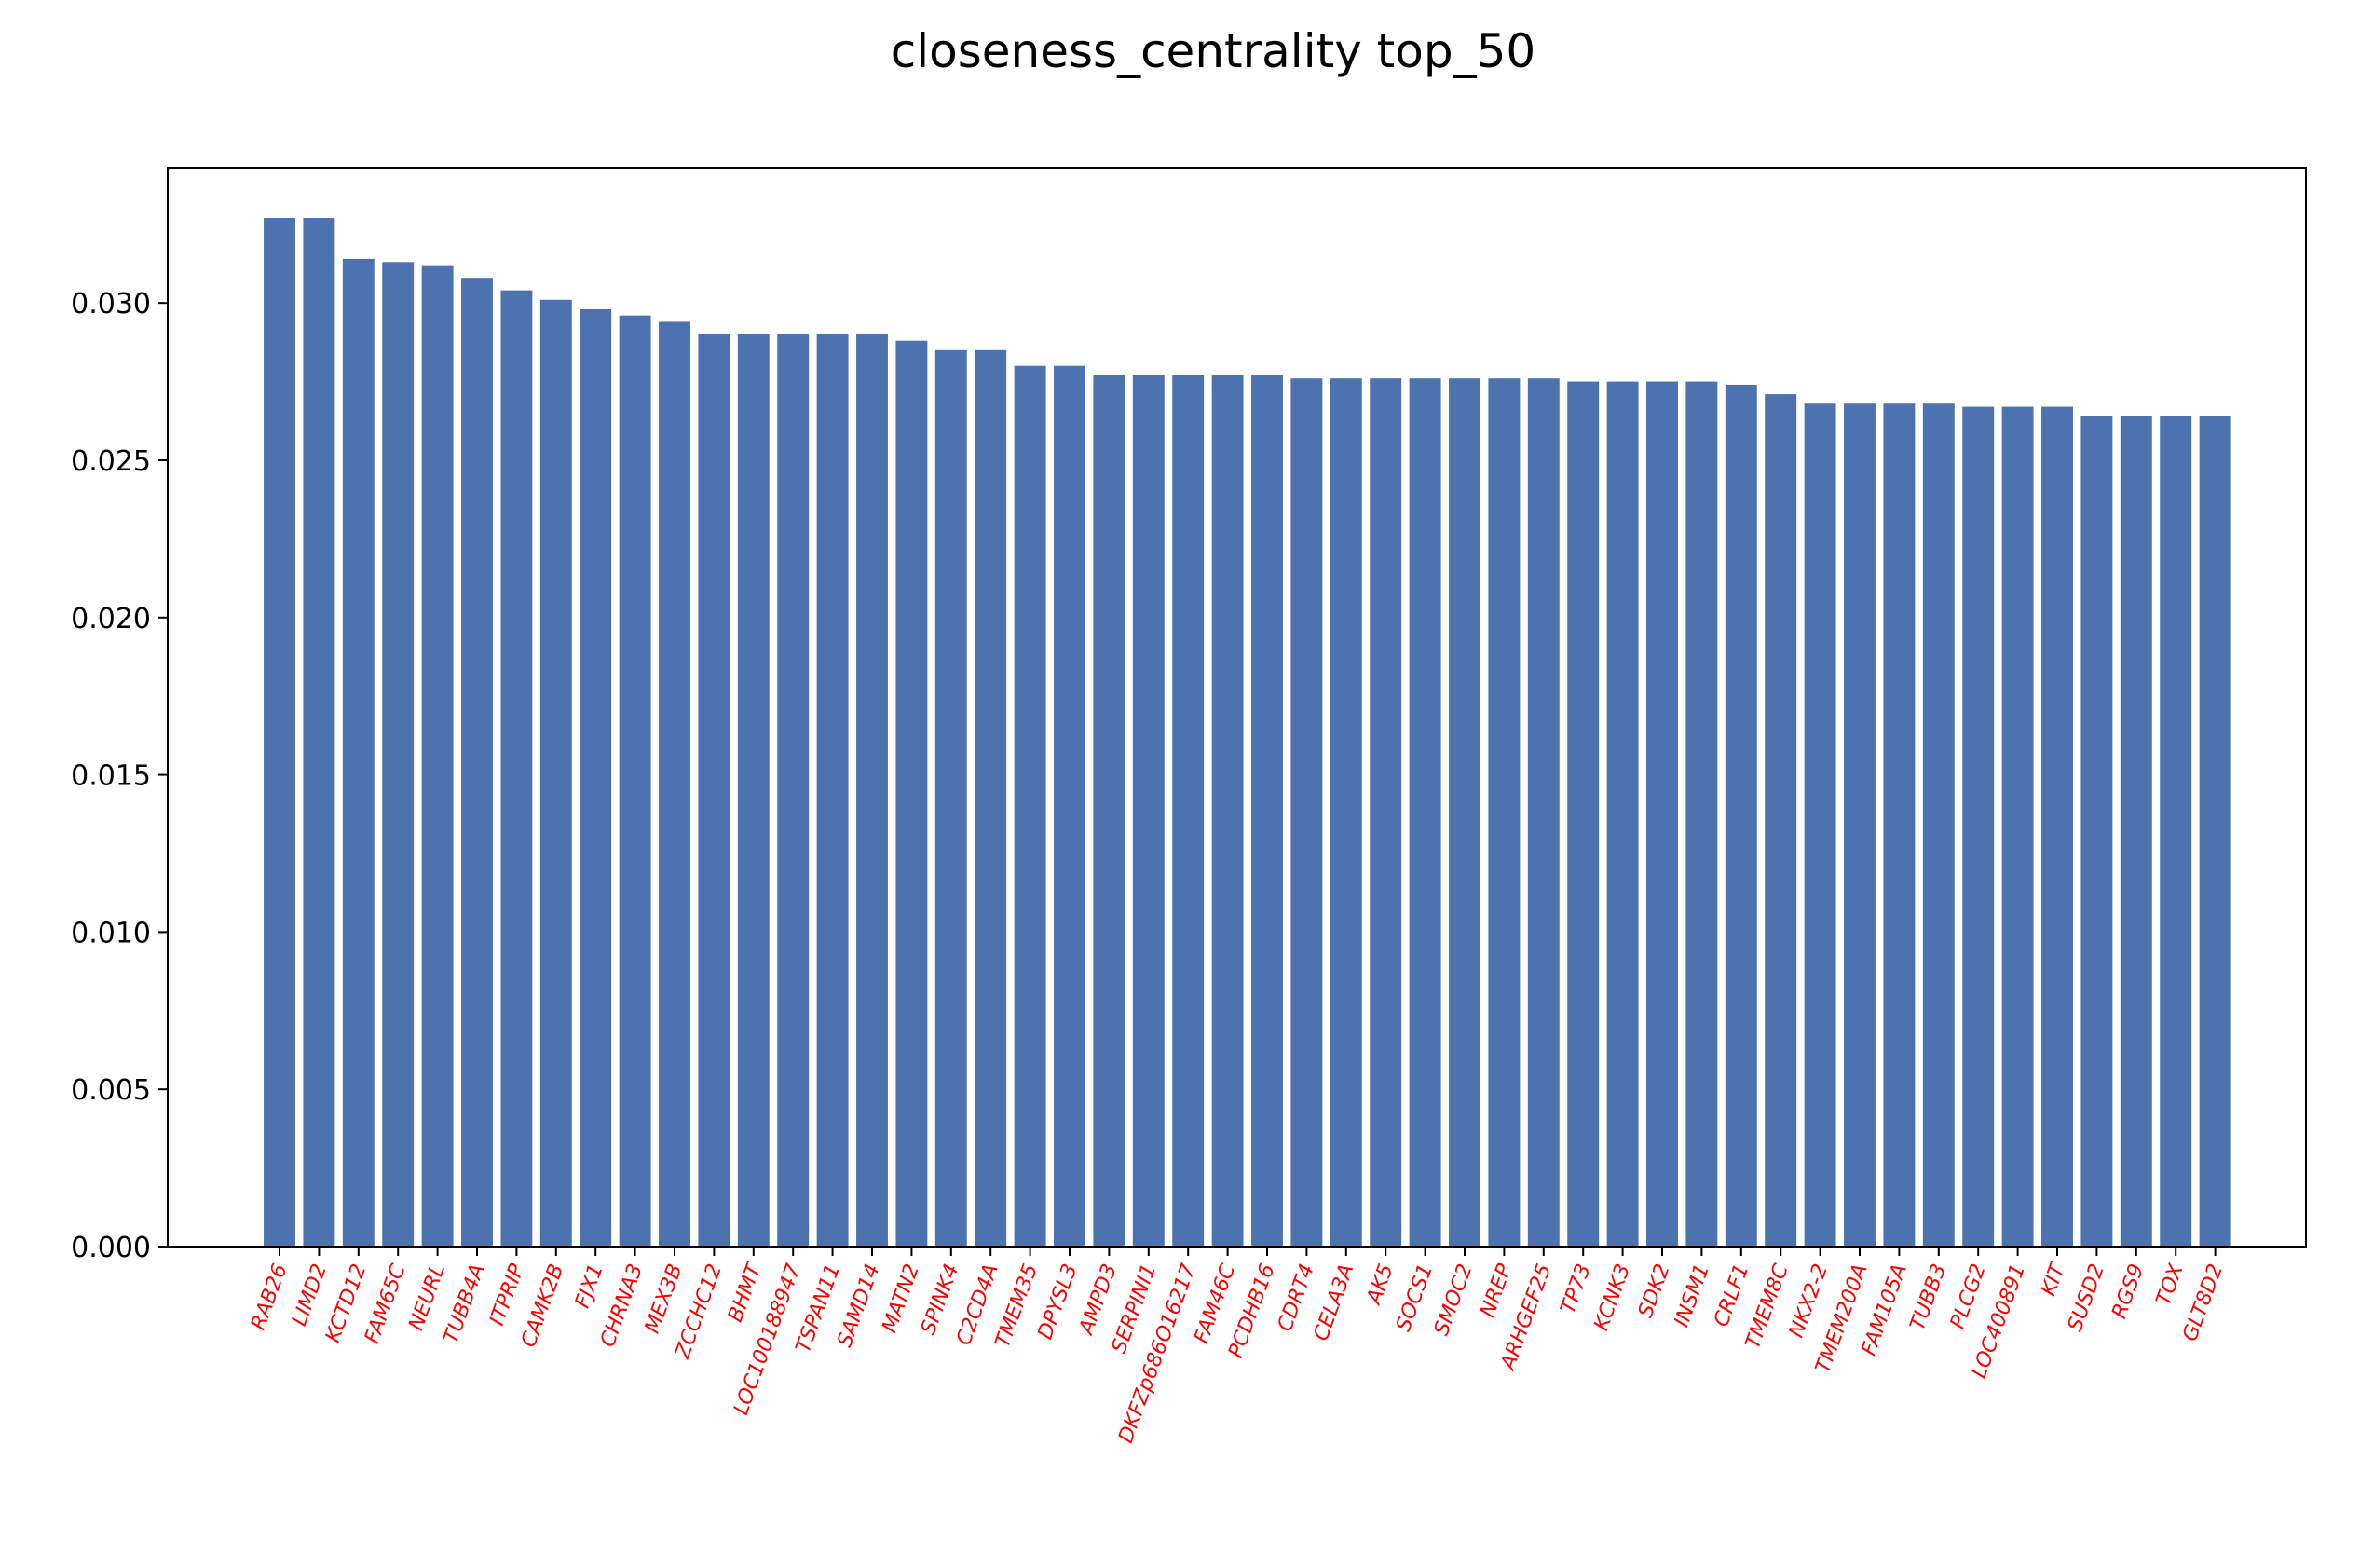  Describe the element at coordinates (111, 461) in the screenshot. I see `y-tick-label: 0.025` at that location.